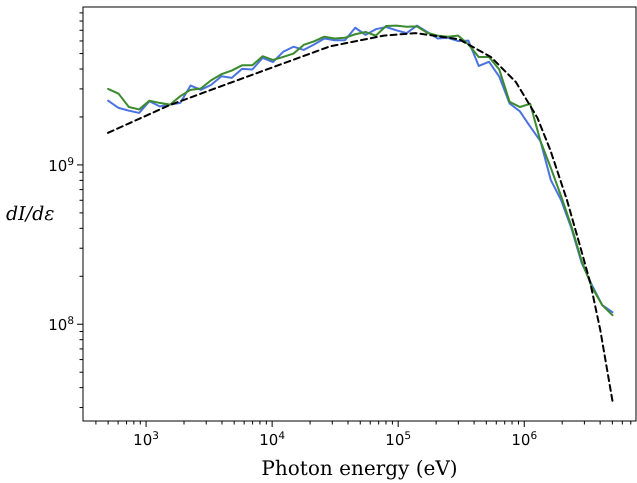 This screenshot has width=637, height=483. Describe the element at coordinates (524, 439) in the screenshot. I see `x-tick-label: 10$^{6}$` at that location.